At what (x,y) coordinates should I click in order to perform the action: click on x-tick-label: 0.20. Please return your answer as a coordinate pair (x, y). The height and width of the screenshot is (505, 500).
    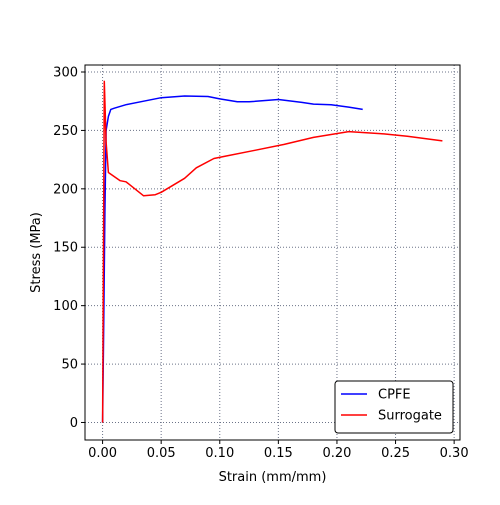
    Looking at the image, I should click on (336, 453).